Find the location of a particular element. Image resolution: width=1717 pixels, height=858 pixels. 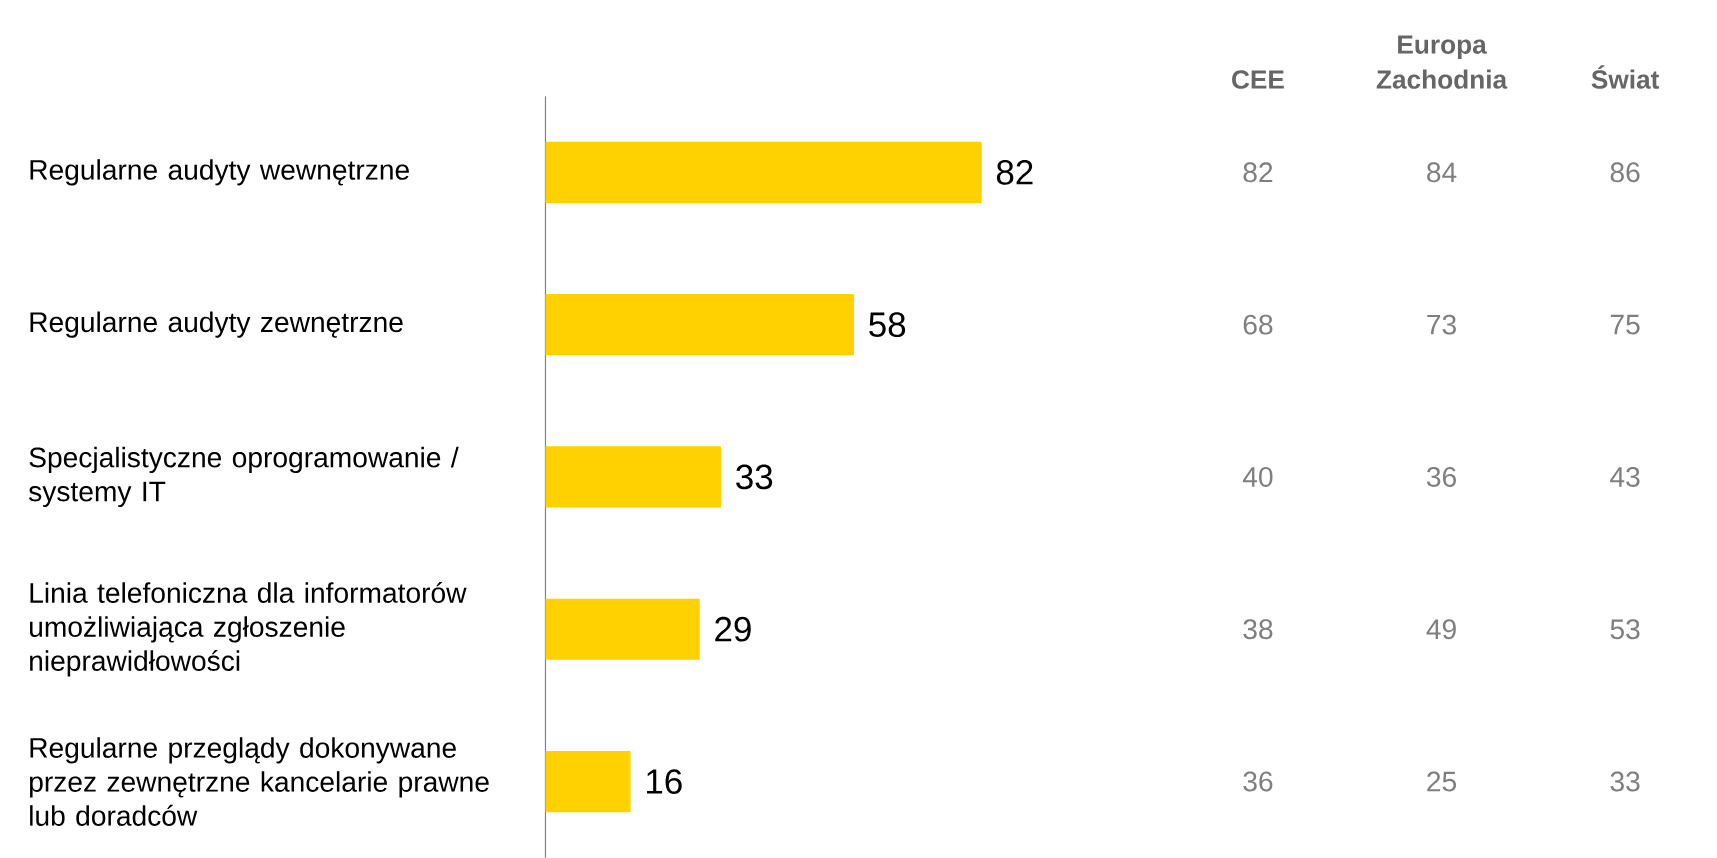

data-label: 43 is located at coordinates (1625, 476).